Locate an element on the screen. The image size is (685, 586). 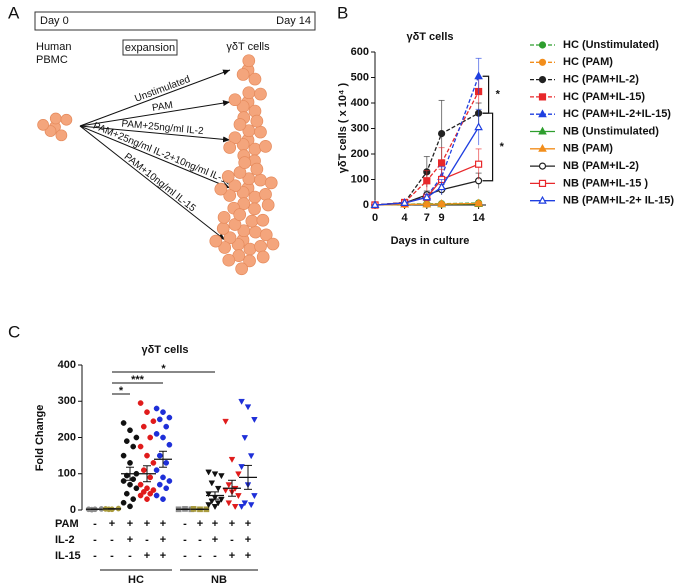
legend-label: NB (PAM+IL-15 ) is located at coordinates (605, 183).